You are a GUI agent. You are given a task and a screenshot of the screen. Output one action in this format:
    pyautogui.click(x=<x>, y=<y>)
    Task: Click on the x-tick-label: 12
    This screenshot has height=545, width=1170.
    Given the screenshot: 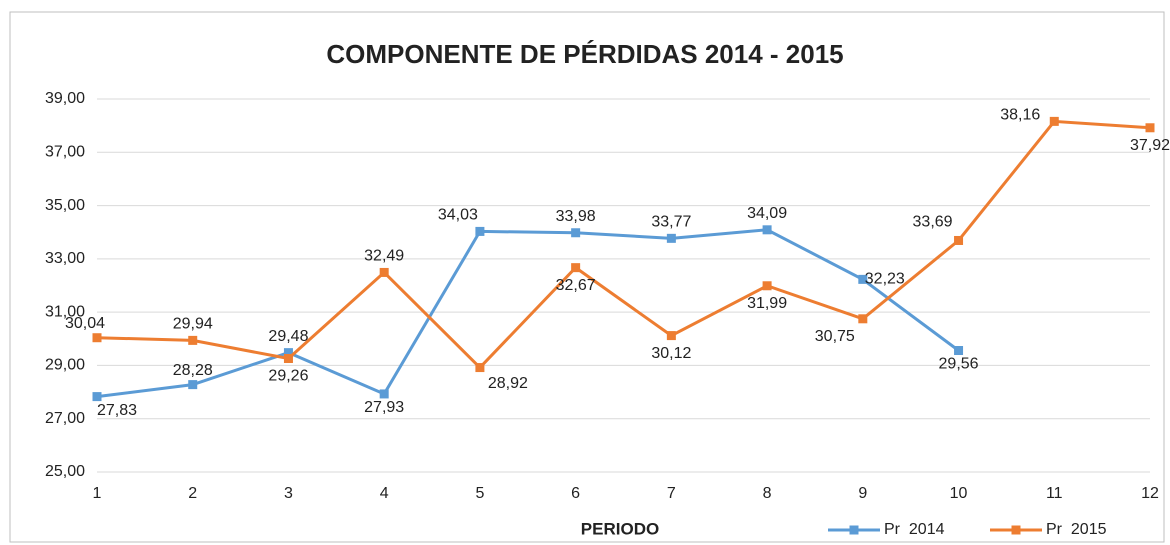 What is the action you would take?
    pyautogui.click(x=1150, y=493)
    